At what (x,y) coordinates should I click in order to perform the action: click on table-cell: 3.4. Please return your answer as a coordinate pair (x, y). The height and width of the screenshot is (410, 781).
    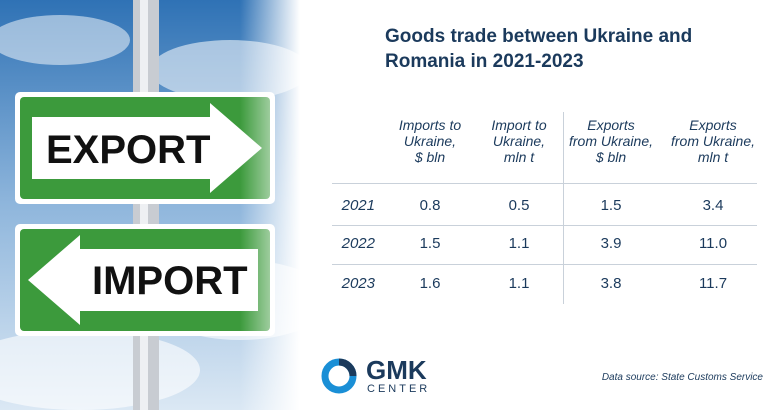
    Looking at the image, I should click on (713, 205).